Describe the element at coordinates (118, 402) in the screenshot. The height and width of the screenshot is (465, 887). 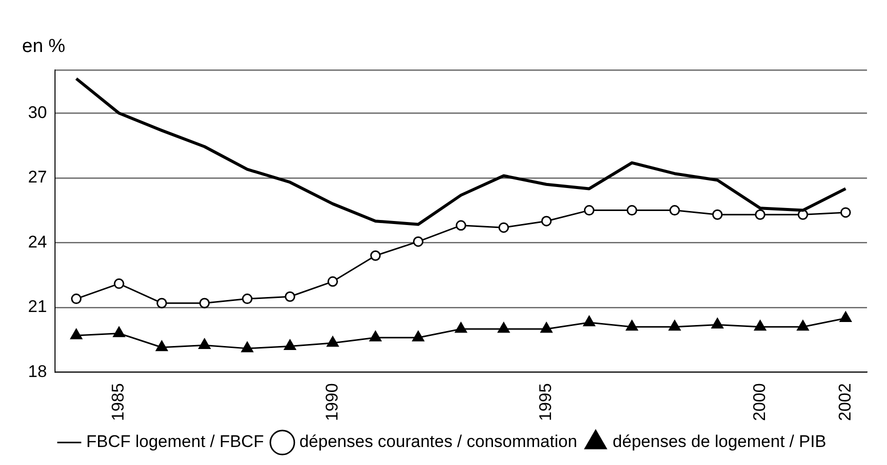
I see `x-tick-label: 1985` at that location.